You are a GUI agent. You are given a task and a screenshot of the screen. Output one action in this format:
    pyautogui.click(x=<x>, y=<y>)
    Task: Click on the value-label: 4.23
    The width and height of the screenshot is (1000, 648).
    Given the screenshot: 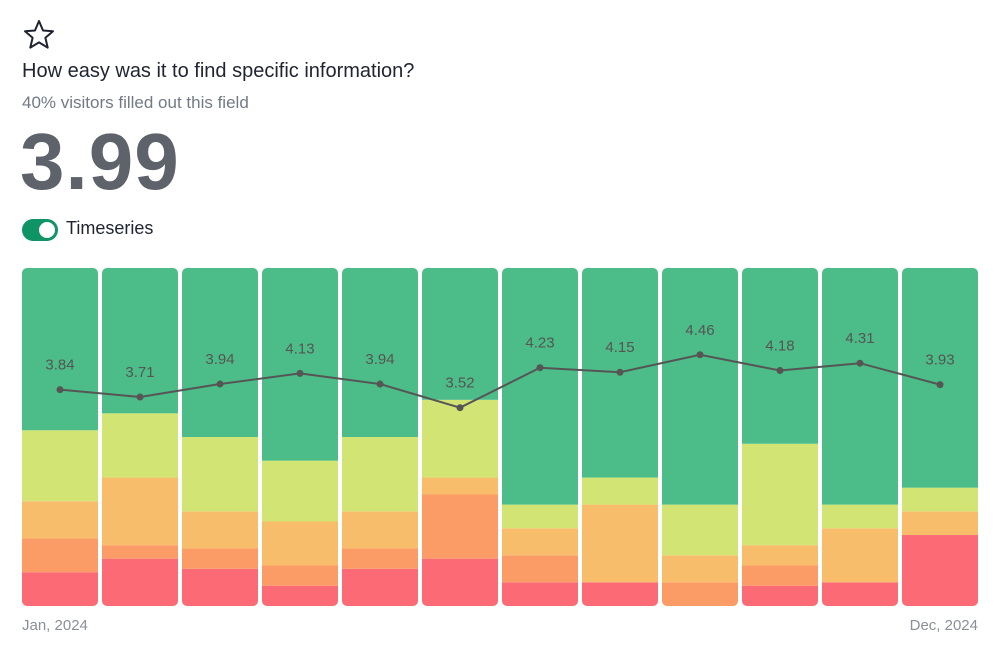 What is the action you would take?
    pyautogui.click(x=539, y=343)
    